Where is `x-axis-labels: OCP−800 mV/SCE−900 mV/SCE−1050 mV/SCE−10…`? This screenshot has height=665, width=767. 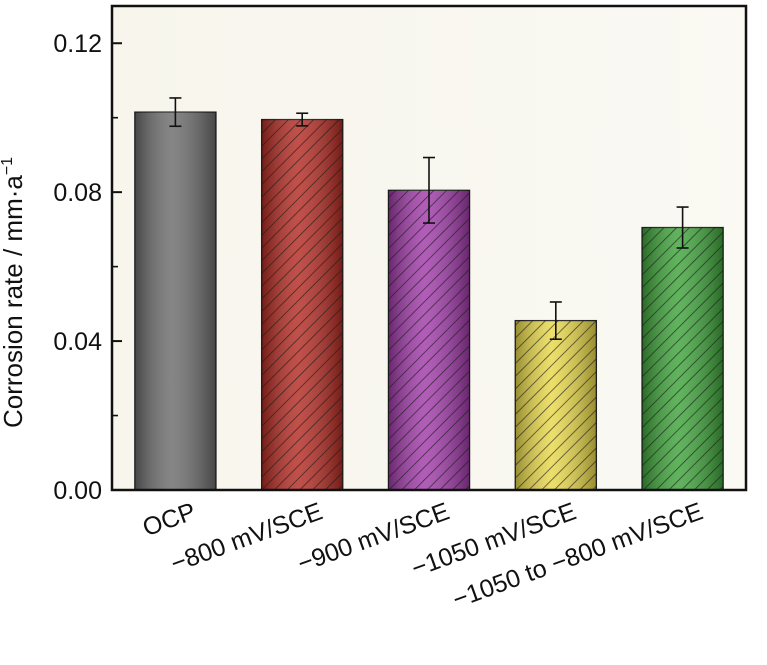 x-axis-labels: OCP−800 mV/SCE−900 mV/SCE−1050 mV/SCE−10… is located at coordinates (423, 555).